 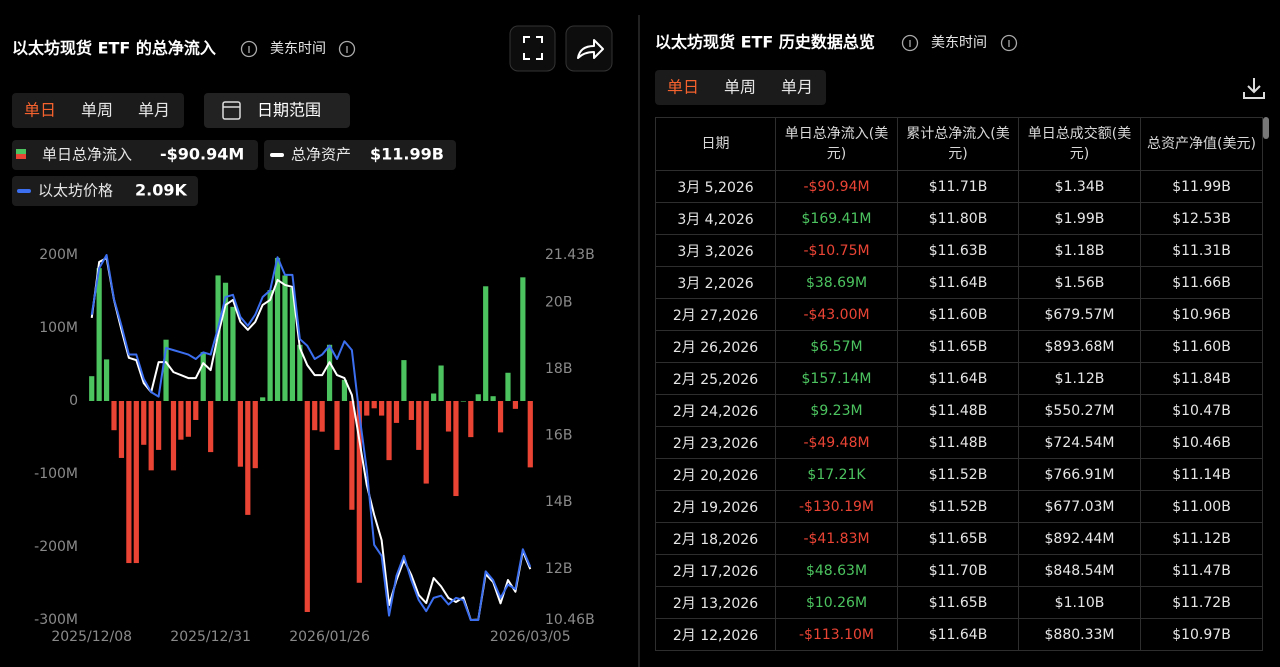 I want to click on legend-label: 总净资产, so click(x=321, y=155).